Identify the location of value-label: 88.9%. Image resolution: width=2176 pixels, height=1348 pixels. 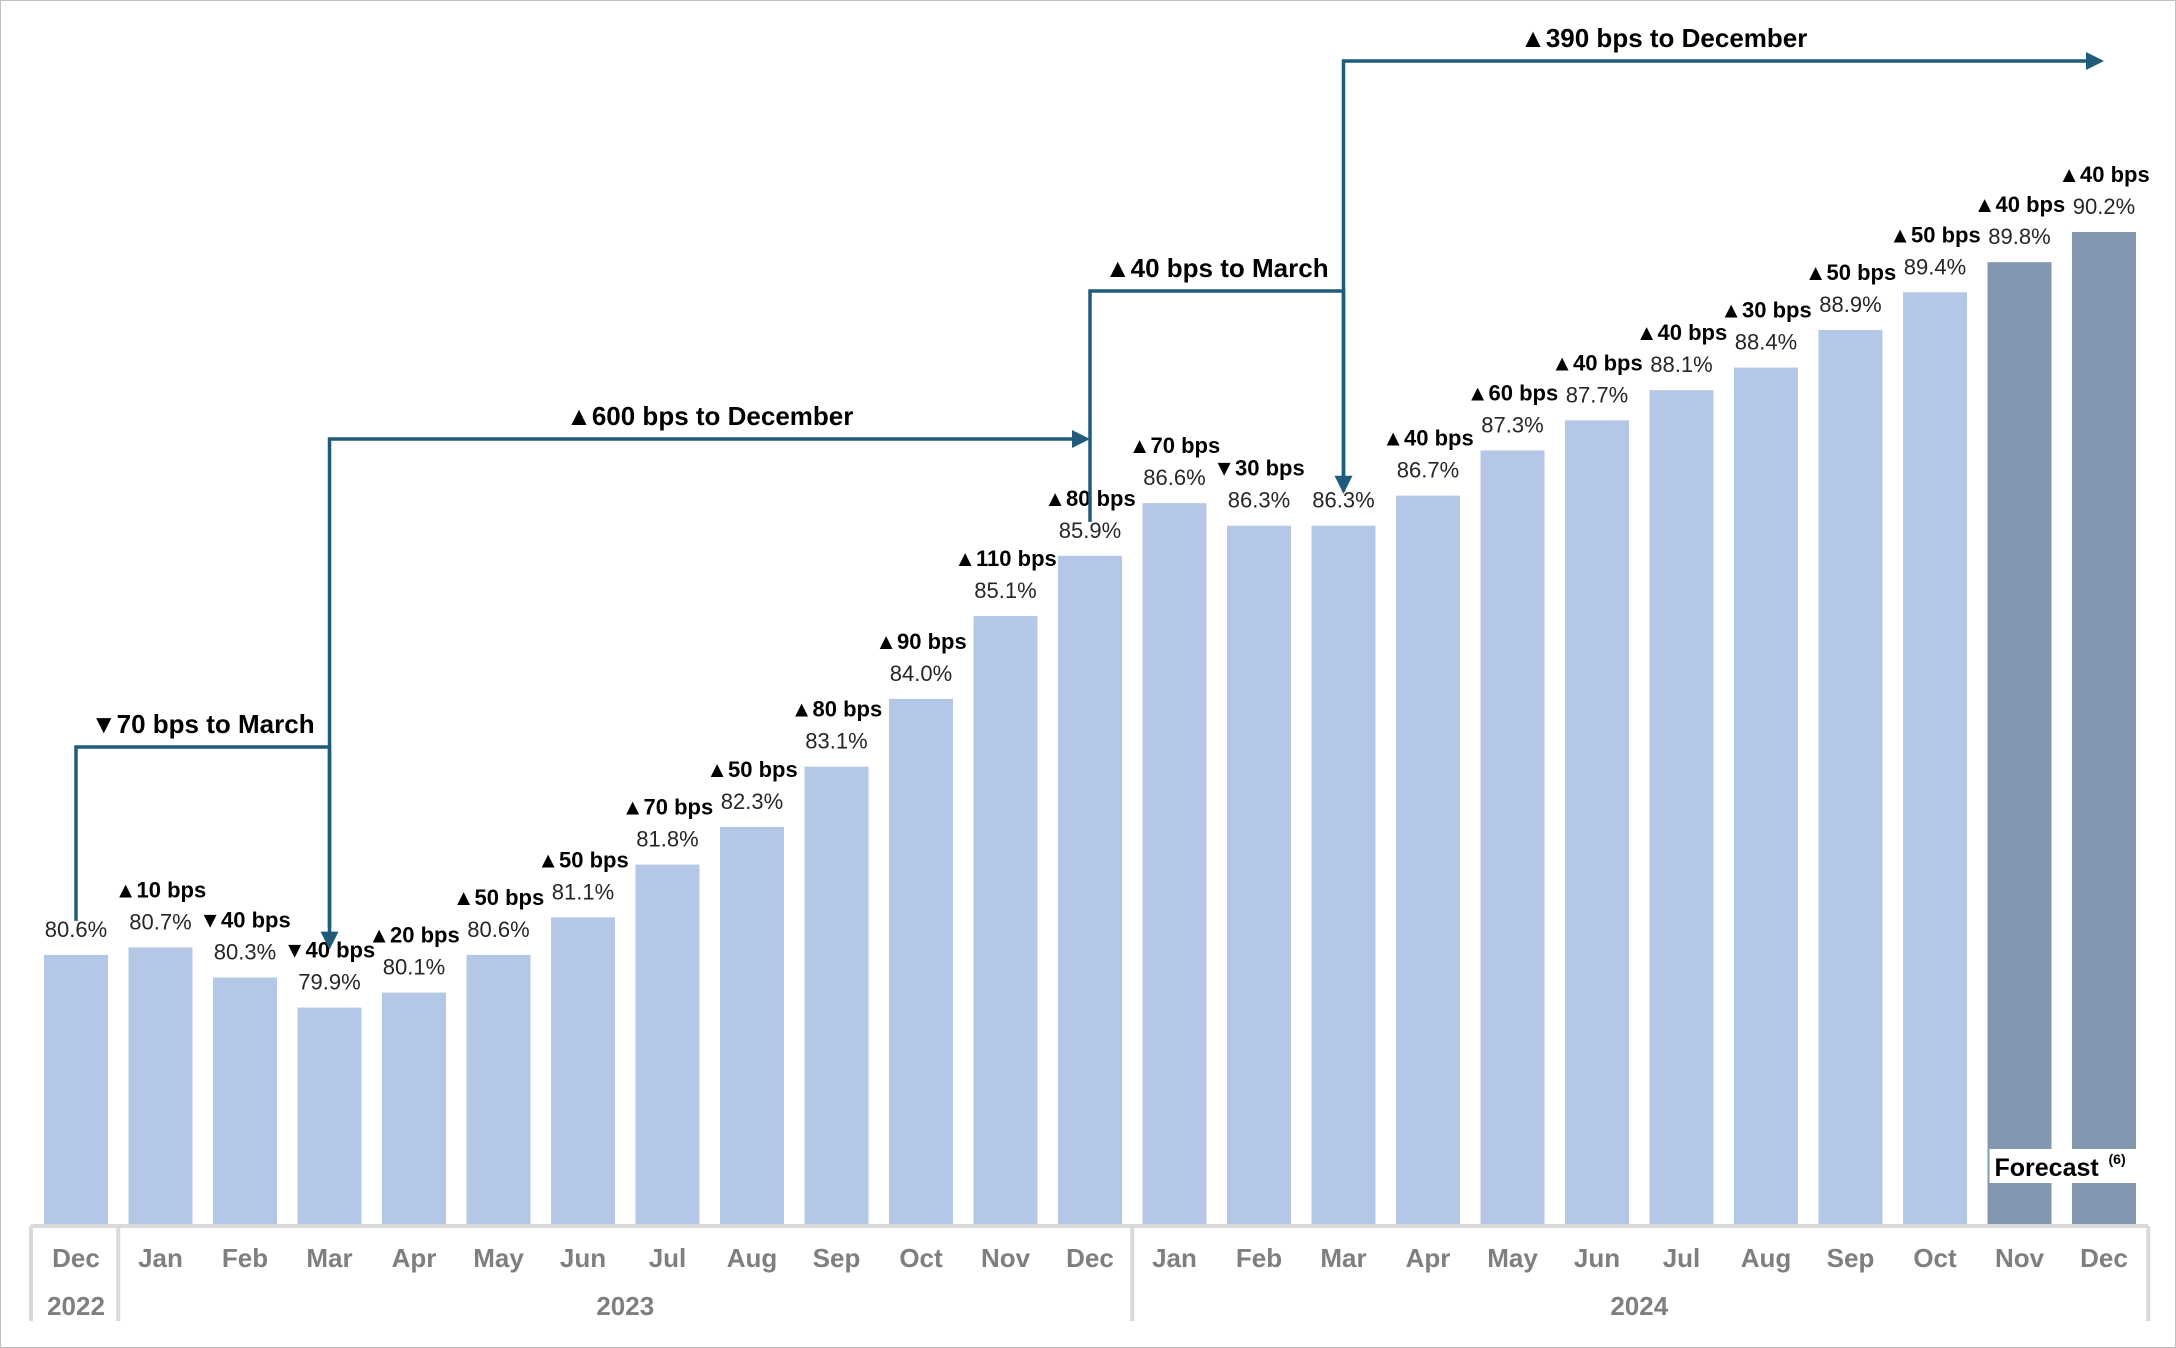
(1850, 304).